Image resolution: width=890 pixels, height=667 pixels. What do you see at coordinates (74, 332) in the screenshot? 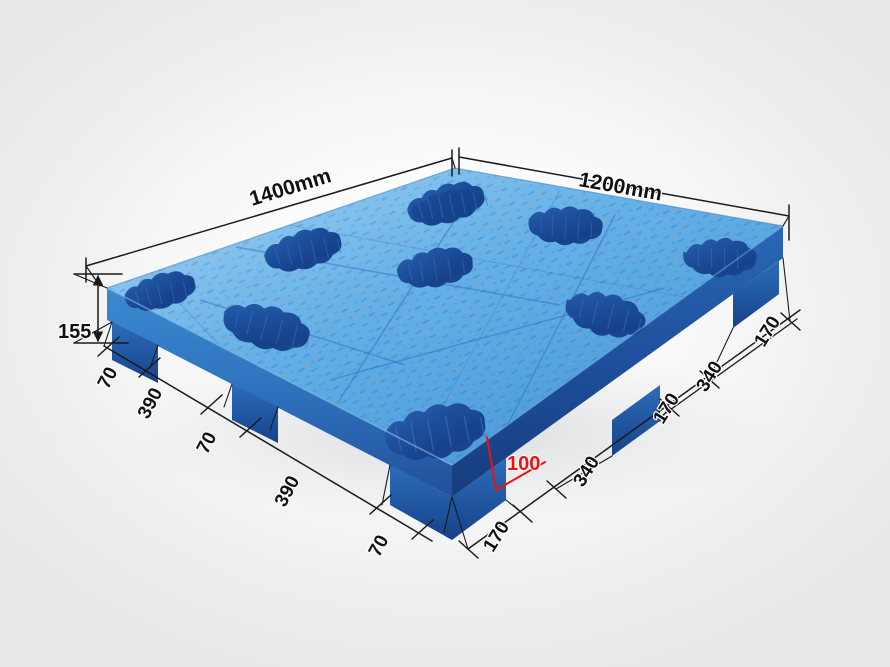
I see `label-height-155: 155` at bounding box center [74, 332].